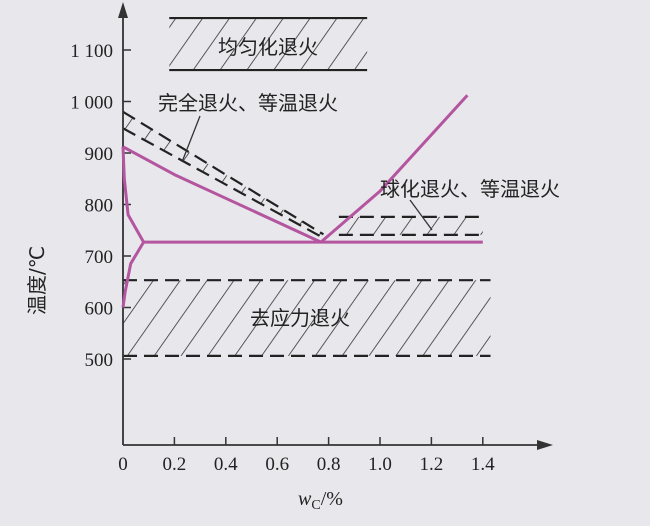 The height and width of the screenshot is (526, 650). What do you see at coordinates (99, 206) in the screenshot?
I see `y-tick-label: 800` at bounding box center [99, 206].